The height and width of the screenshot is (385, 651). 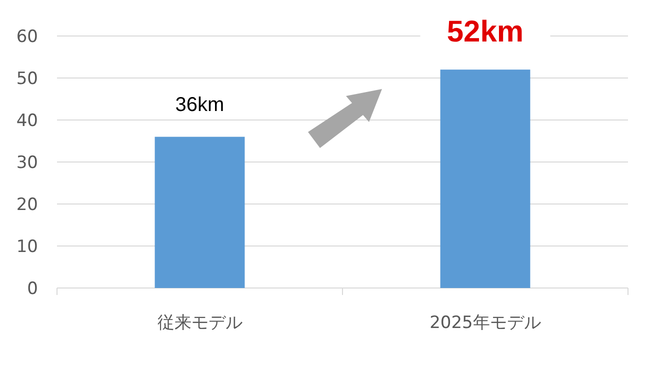 What do you see at coordinates (199, 105) in the screenshot?
I see `data-label: 36km` at bounding box center [199, 105].